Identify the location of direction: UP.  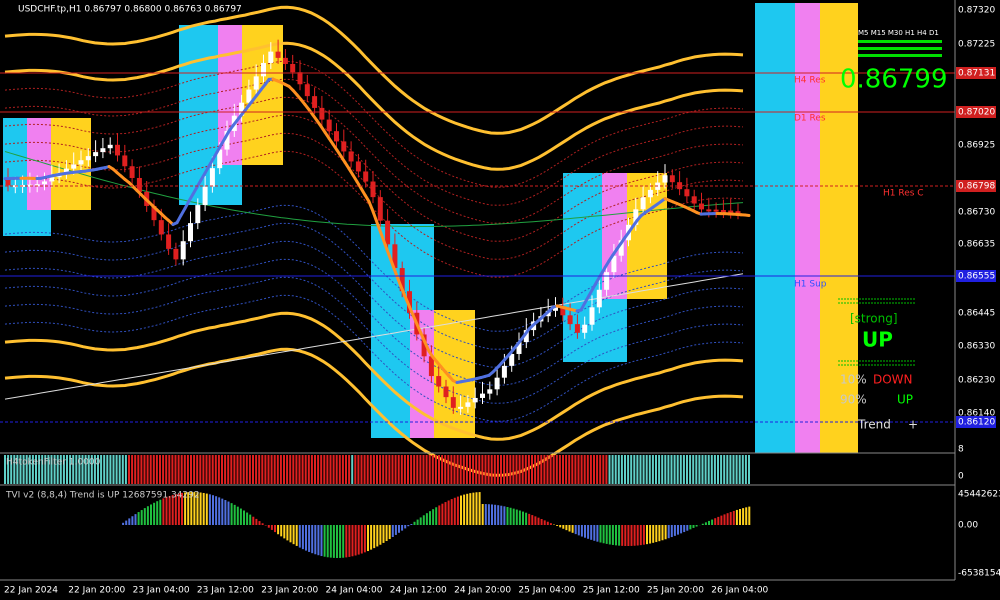
(877, 340).